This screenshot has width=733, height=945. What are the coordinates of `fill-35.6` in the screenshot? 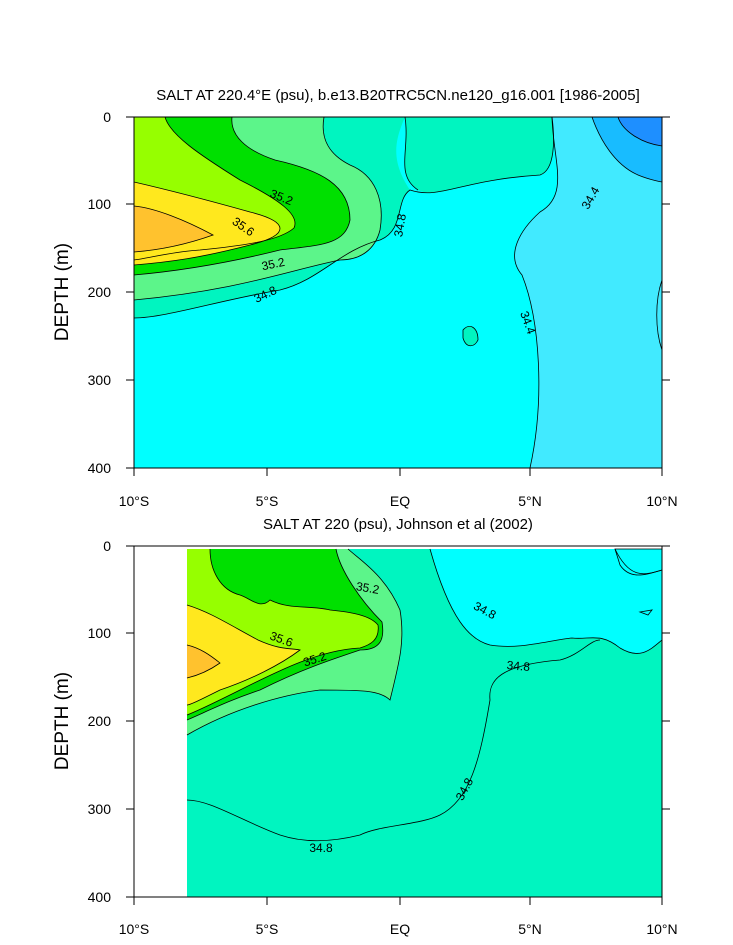 It's located at (243, 655).